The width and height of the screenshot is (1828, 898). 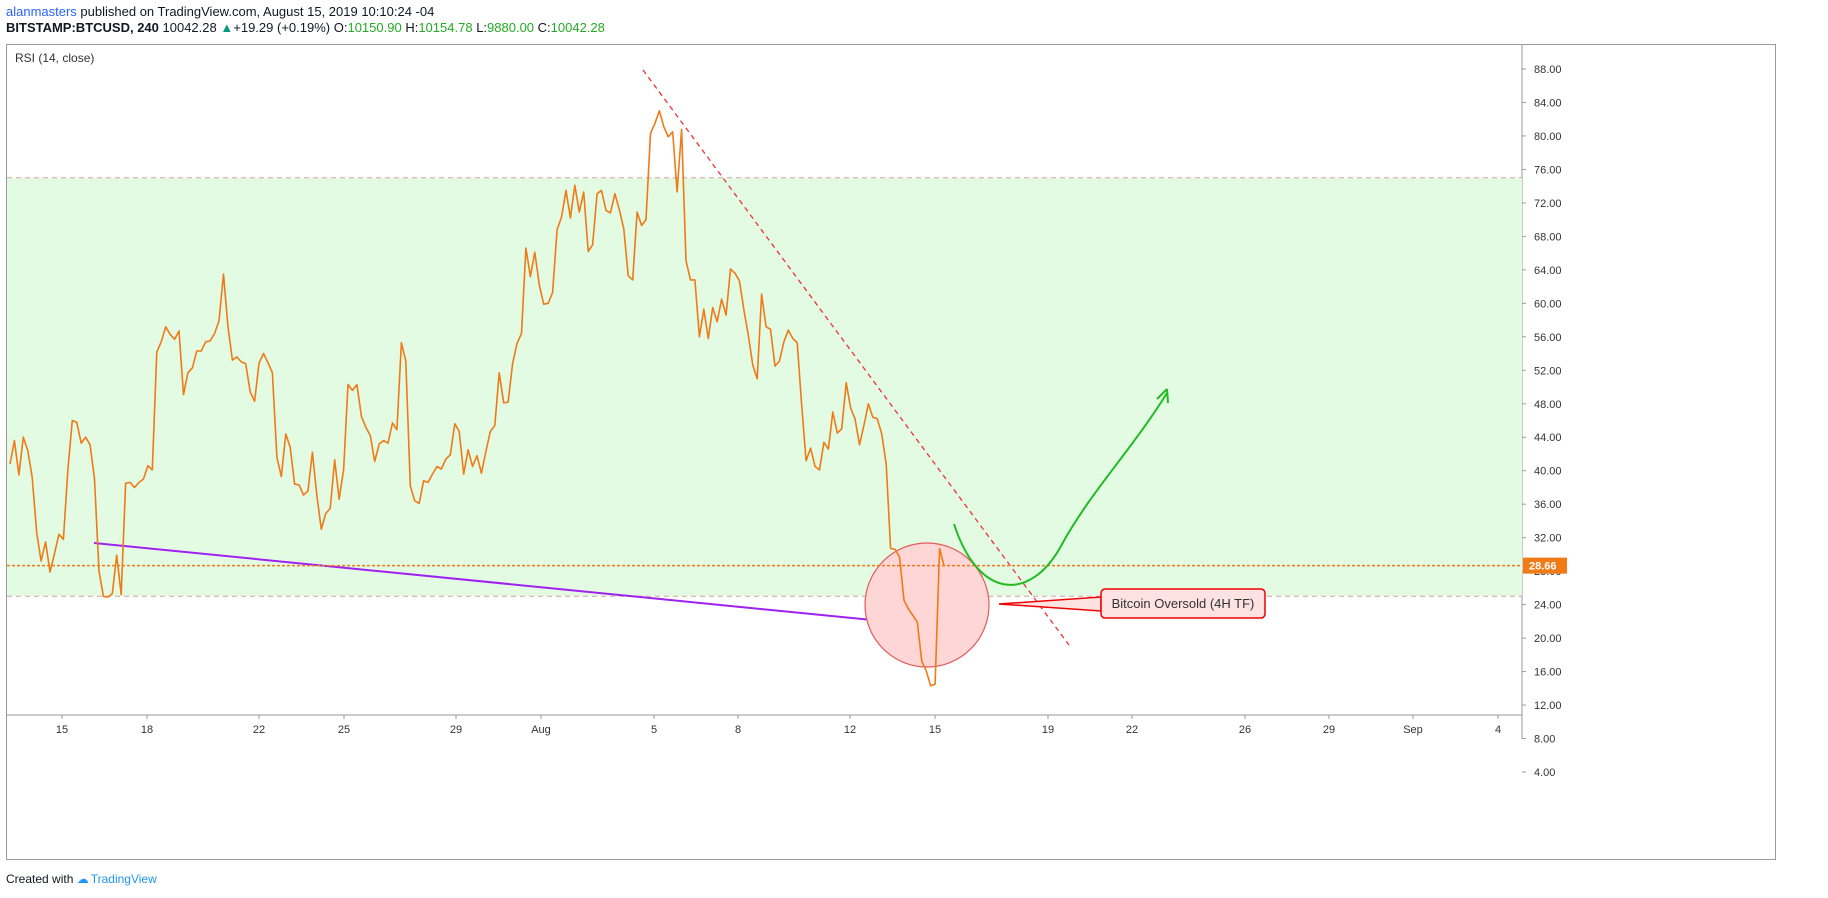 What do you see at coordinates (1544, 740) in the screenshot?
I see `y-tick-label: 8.00` at bounding box center [1544, 740].